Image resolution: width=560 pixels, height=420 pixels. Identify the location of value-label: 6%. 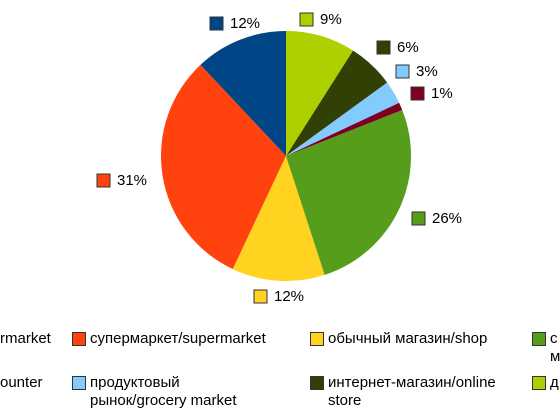
(408, 47).